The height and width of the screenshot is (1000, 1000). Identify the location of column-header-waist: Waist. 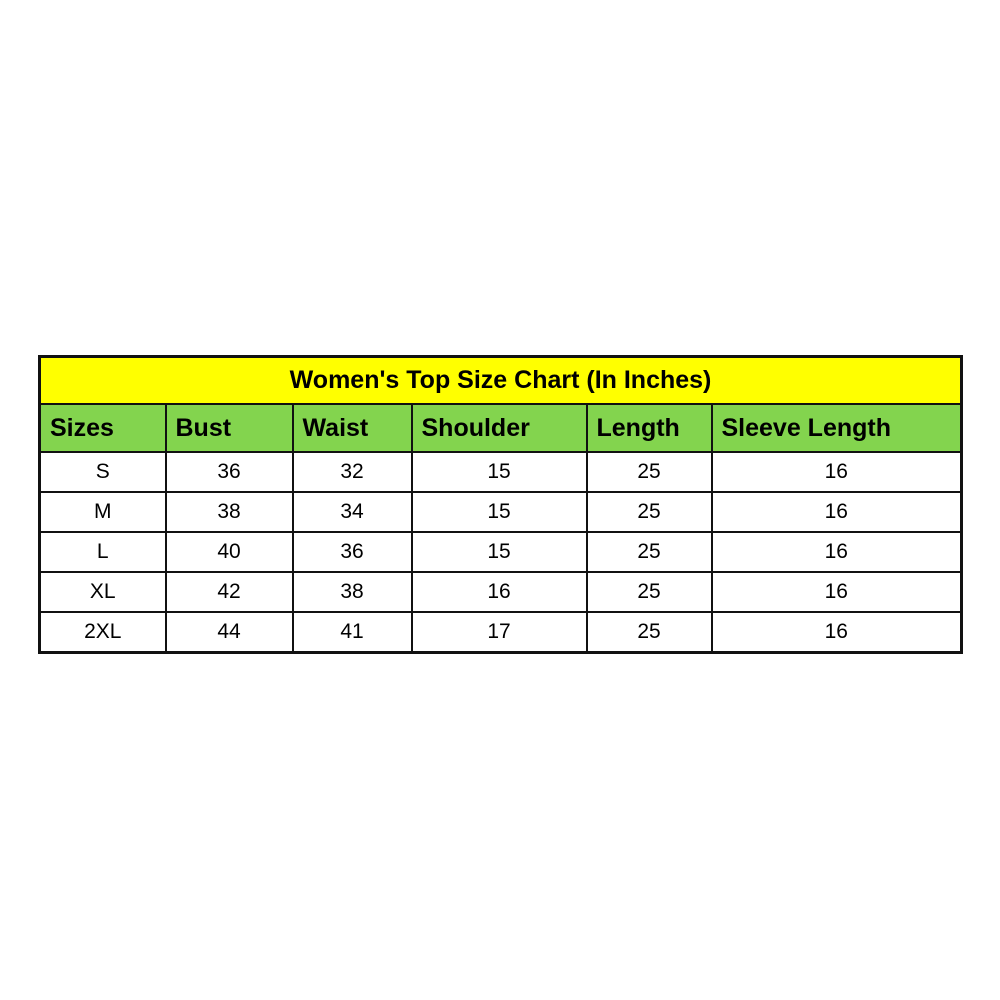
(352, 428).